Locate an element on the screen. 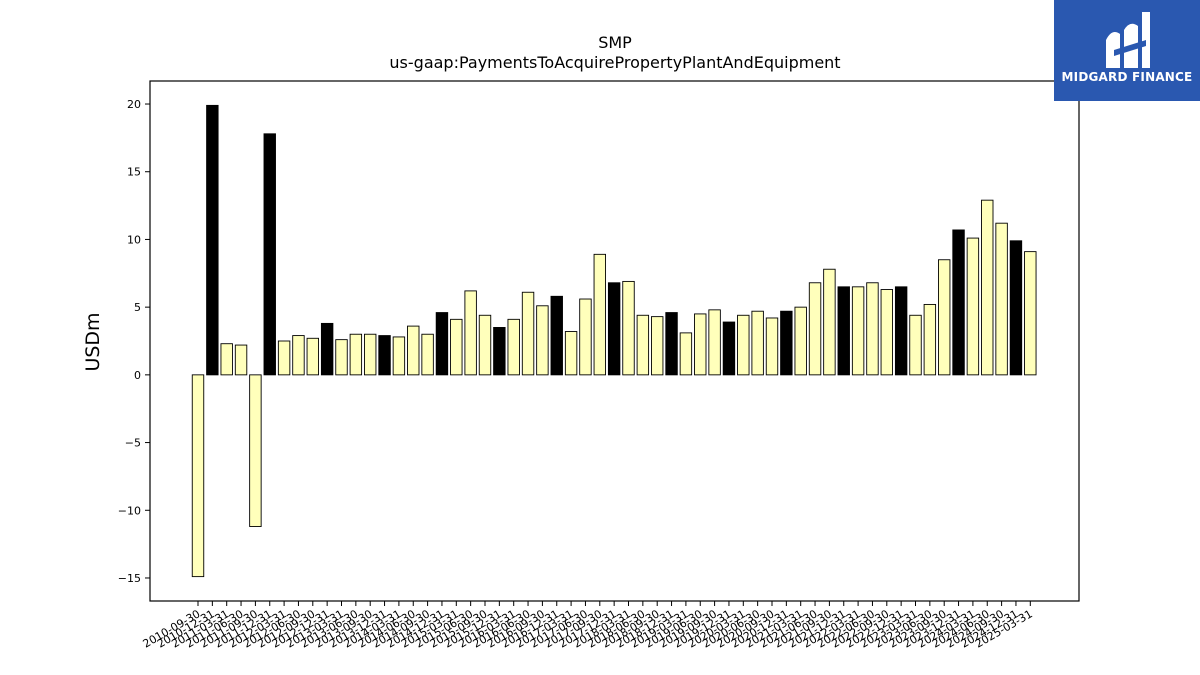  y-tick-label: 5 is located at coordinates (137, 307).